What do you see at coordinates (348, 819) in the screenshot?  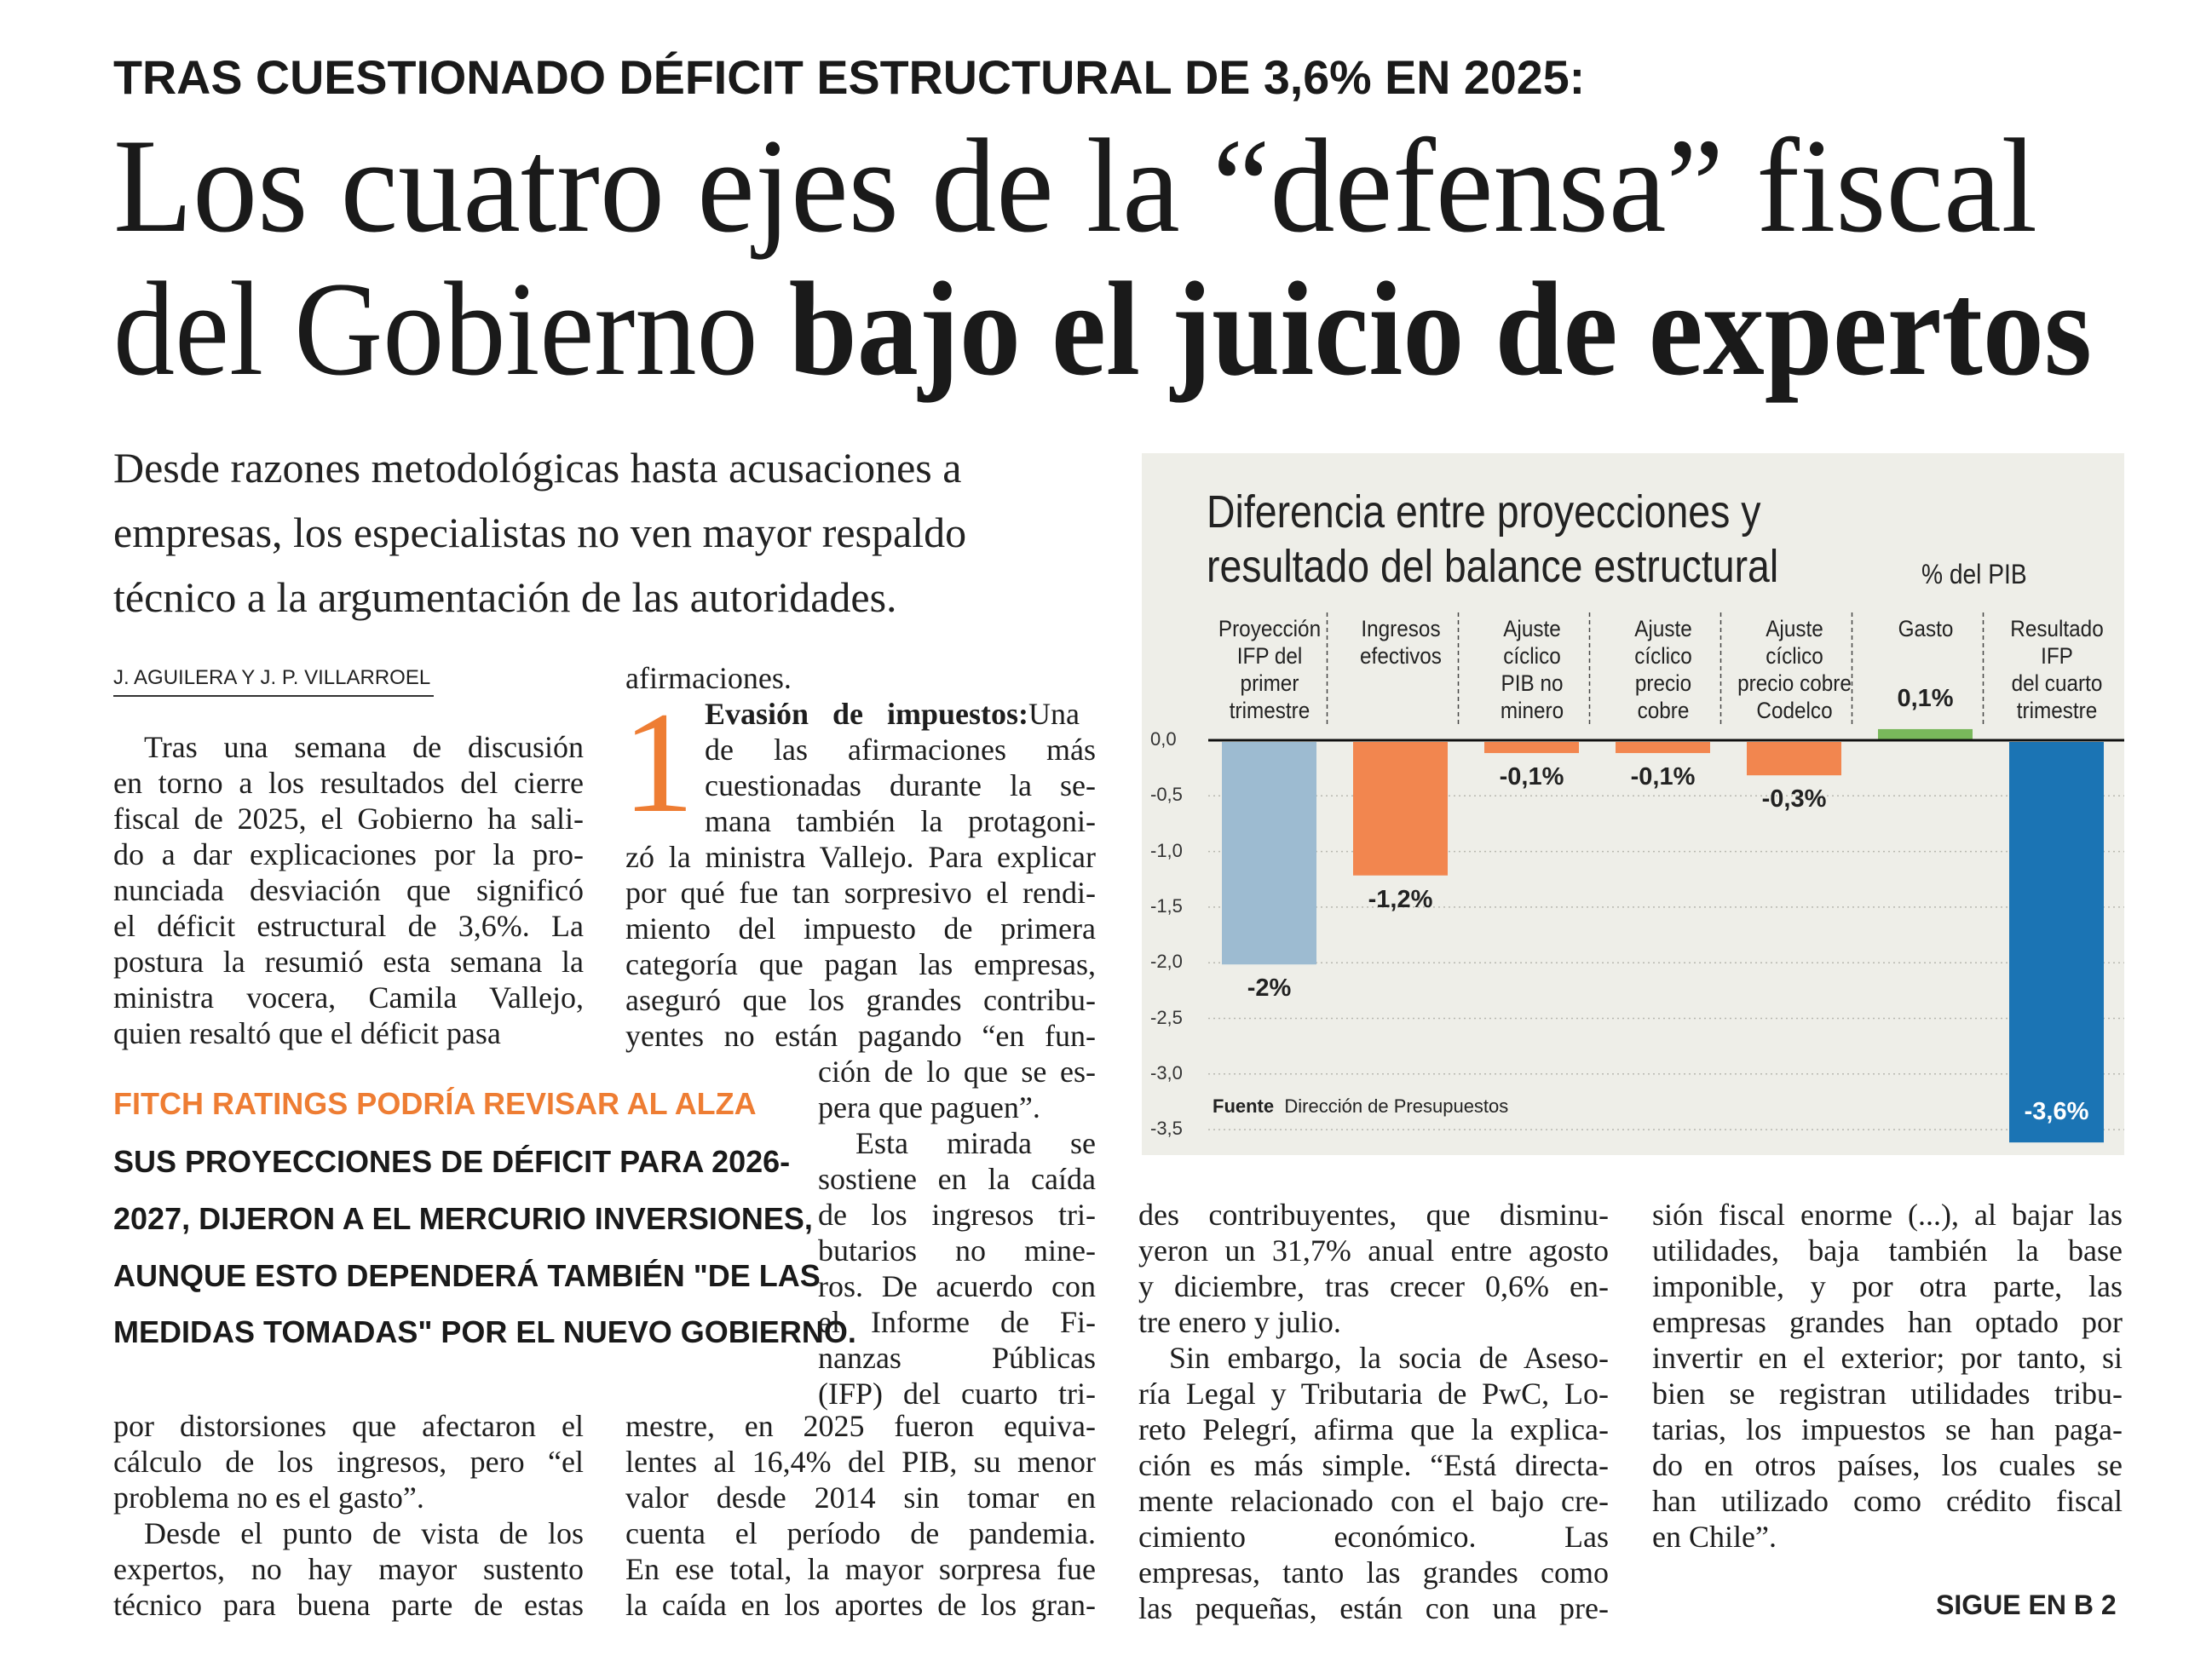 I see `text-line-content: fiscal de 2025, el Gobierno ha sali-` at bounding box center [348, 819].